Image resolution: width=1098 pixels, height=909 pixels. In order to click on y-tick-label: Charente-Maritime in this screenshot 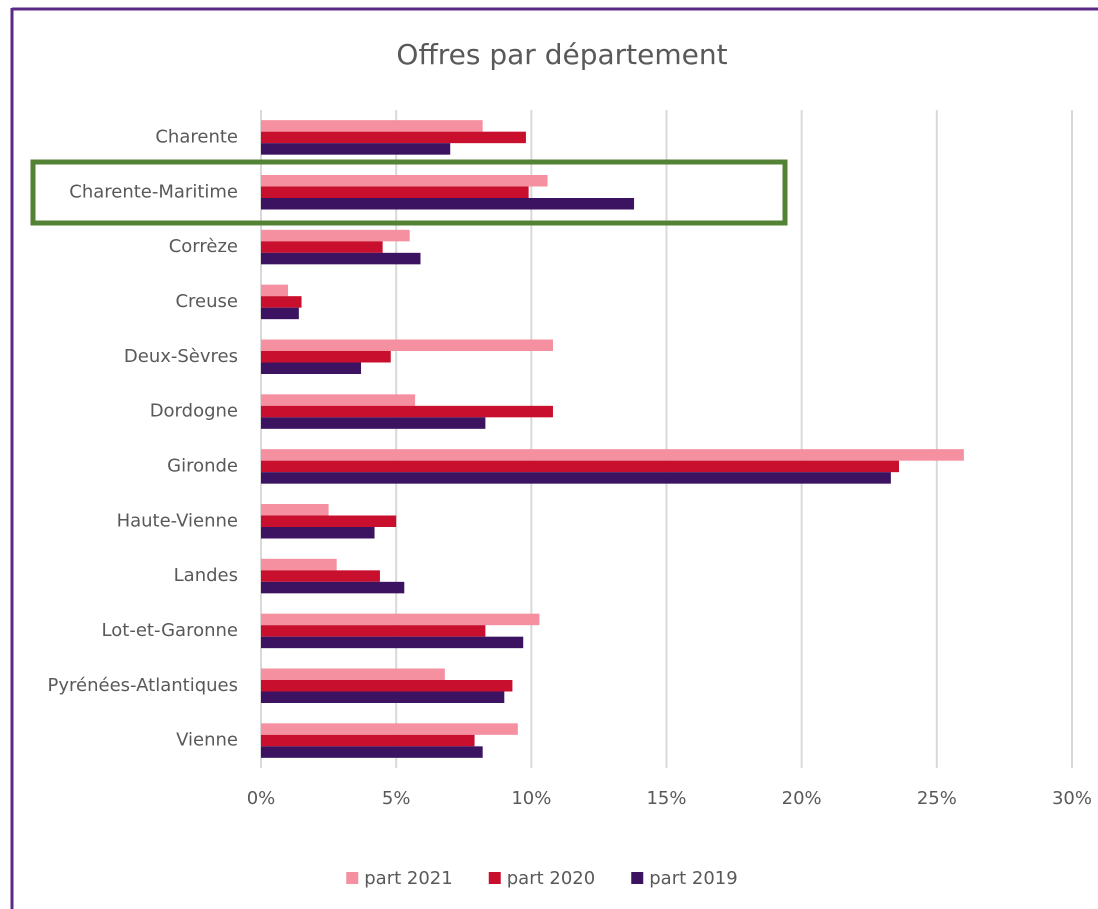, I will do `click(153, 191)`.